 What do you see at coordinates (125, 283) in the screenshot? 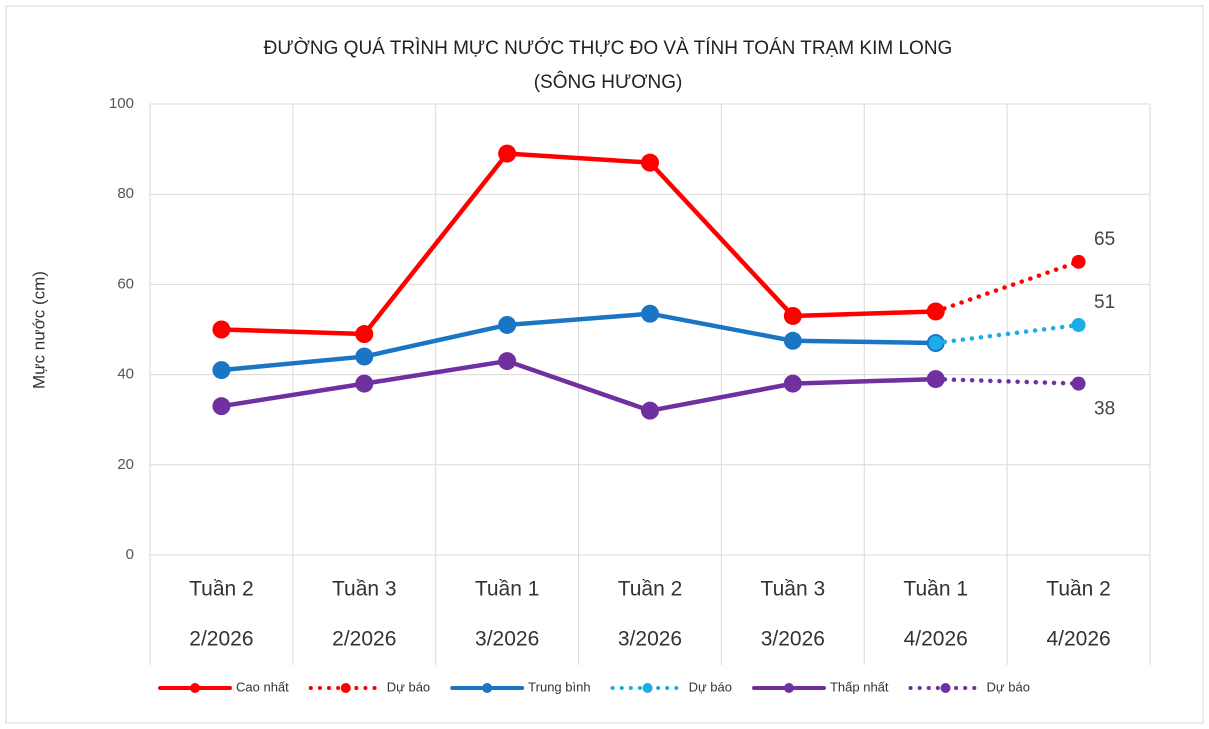
I see `y-tick-label: 60` at bounding box center [125, 283].